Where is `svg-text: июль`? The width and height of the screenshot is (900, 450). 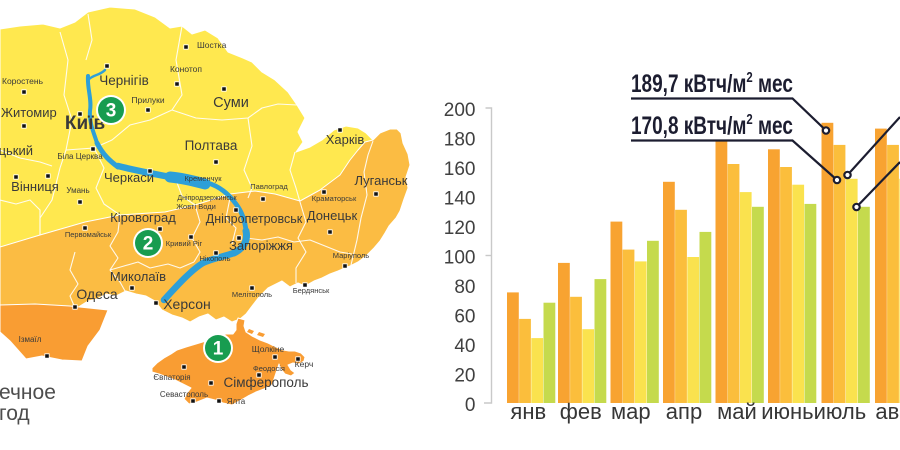 svg-text: июль is located at coordinates (840, 411).